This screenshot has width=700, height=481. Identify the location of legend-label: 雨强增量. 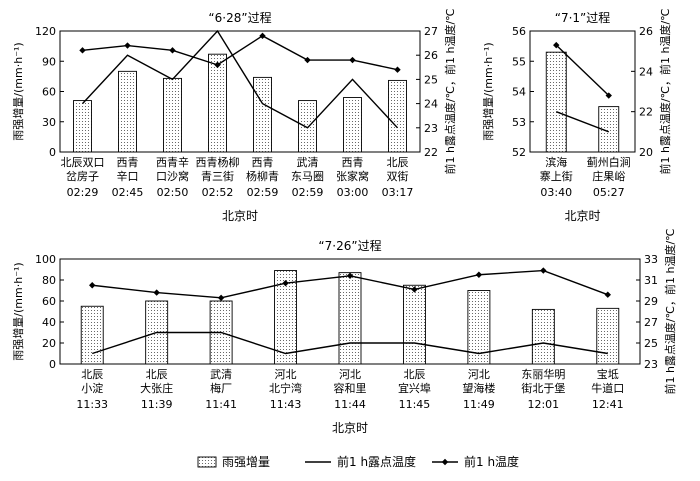
(246, 462).